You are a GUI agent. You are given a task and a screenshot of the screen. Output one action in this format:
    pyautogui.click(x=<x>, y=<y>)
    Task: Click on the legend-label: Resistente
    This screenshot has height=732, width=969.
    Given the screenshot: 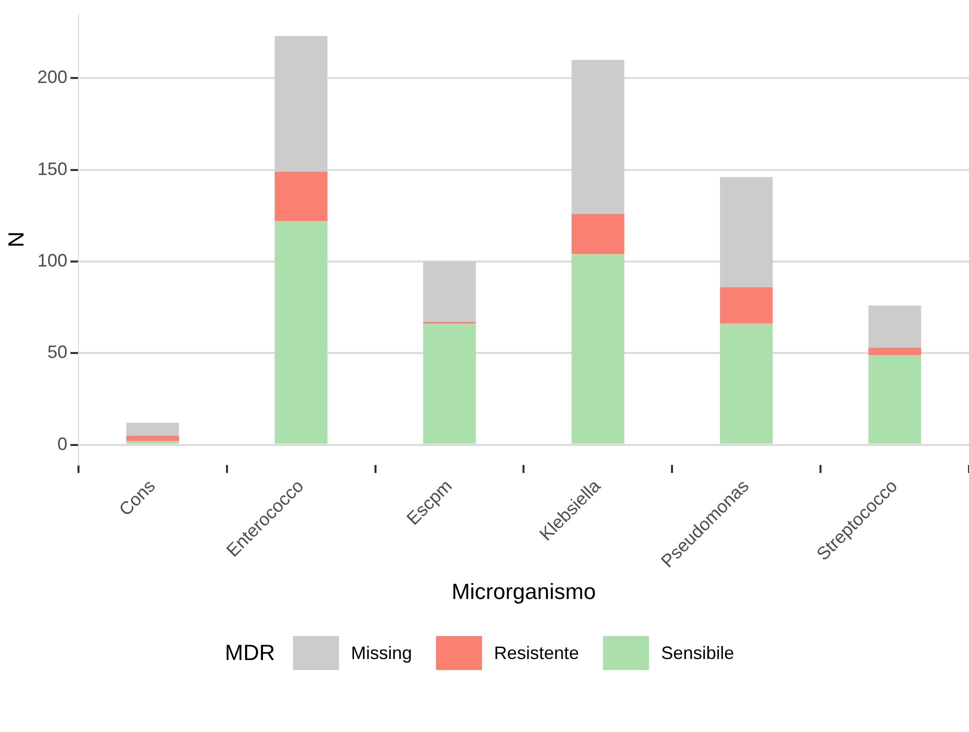 What is the action you would take?
    pyautogui.click(x=537, y=653)
    